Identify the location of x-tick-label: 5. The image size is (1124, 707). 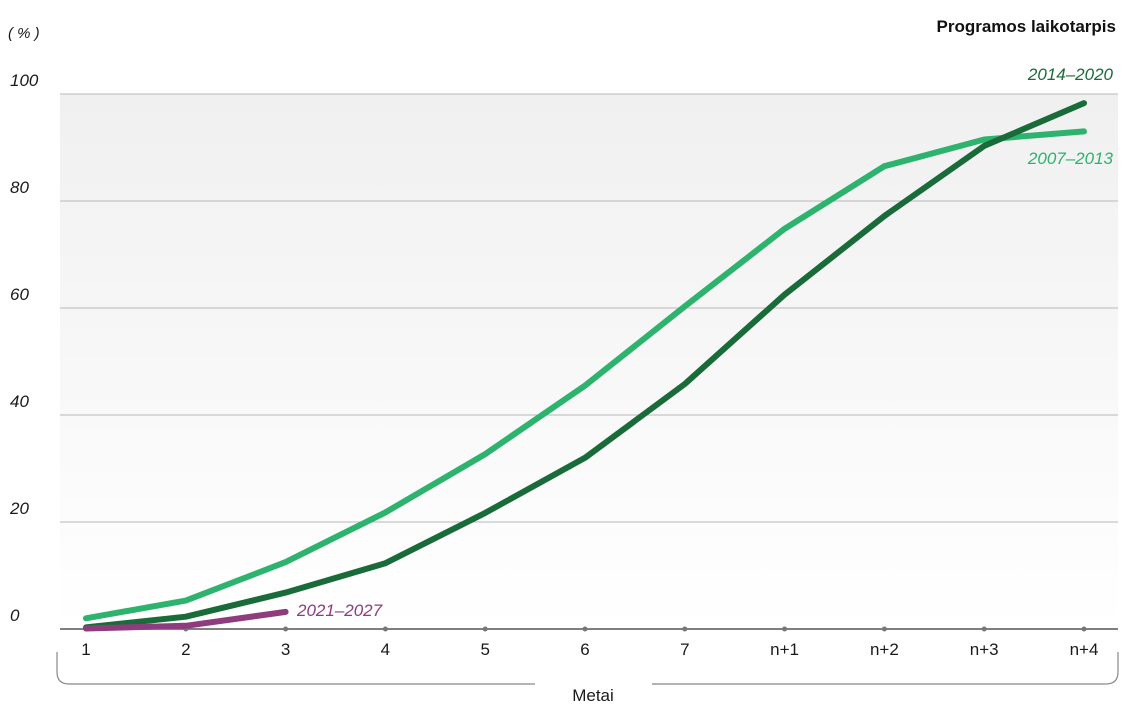
(484, 649).